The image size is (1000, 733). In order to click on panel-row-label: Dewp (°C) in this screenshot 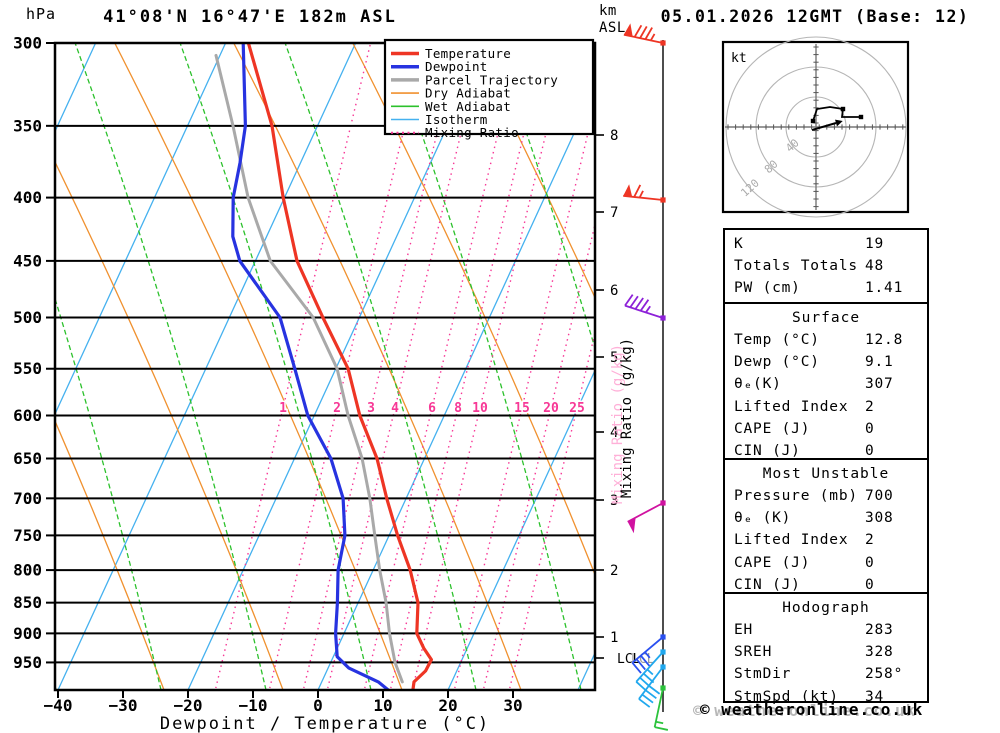, I will do `click(777, 362)`.